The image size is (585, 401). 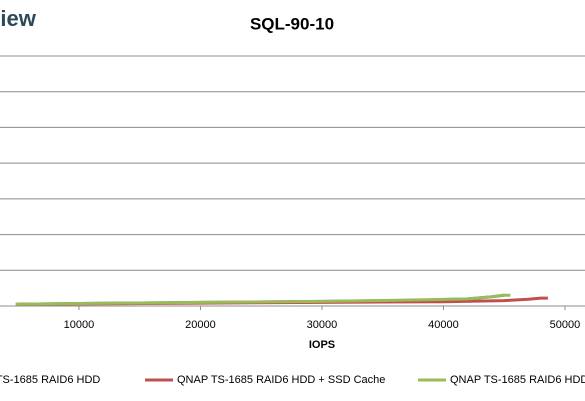 I want to click on watermark: Review, so click(x=18, y=18).